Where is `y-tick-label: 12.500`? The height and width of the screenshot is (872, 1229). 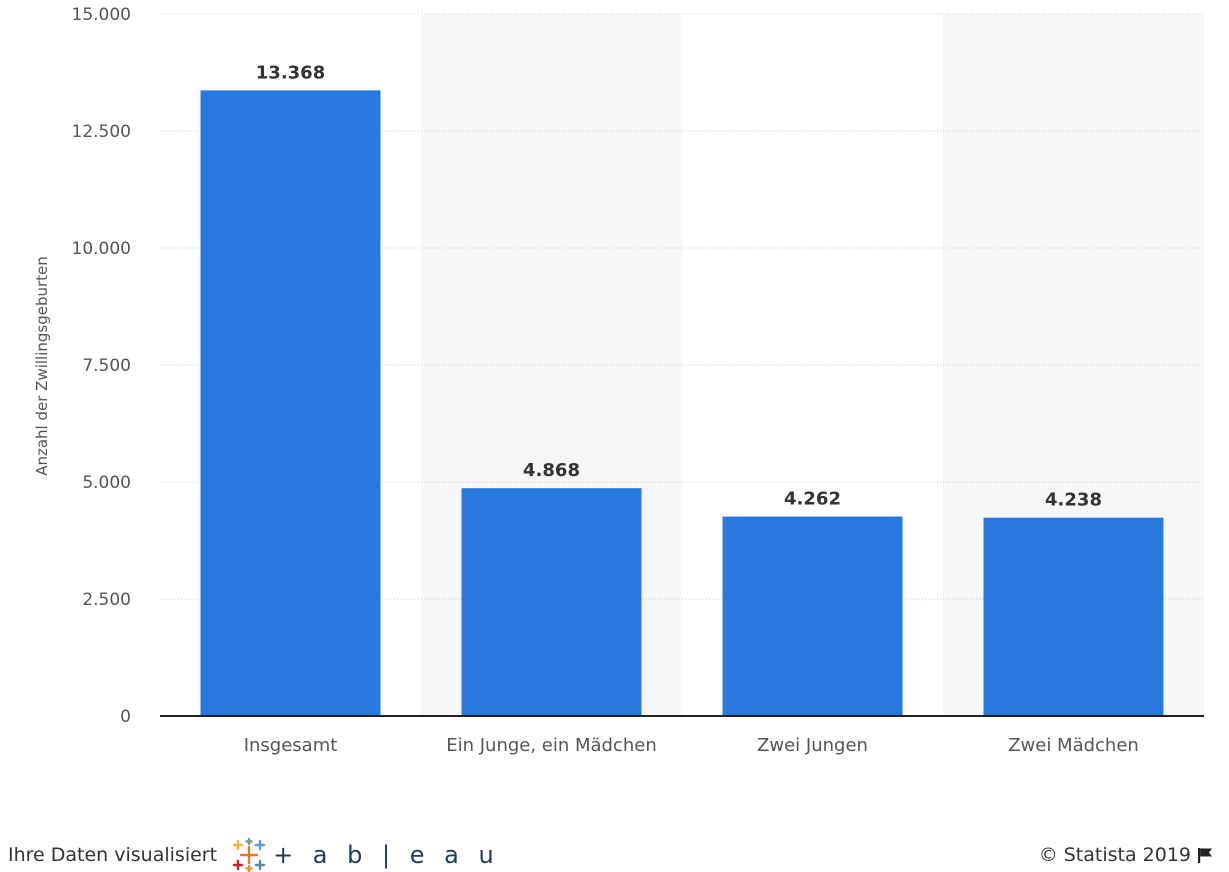 y-tick-label: 12.500 is located at coordinates (101, 132).